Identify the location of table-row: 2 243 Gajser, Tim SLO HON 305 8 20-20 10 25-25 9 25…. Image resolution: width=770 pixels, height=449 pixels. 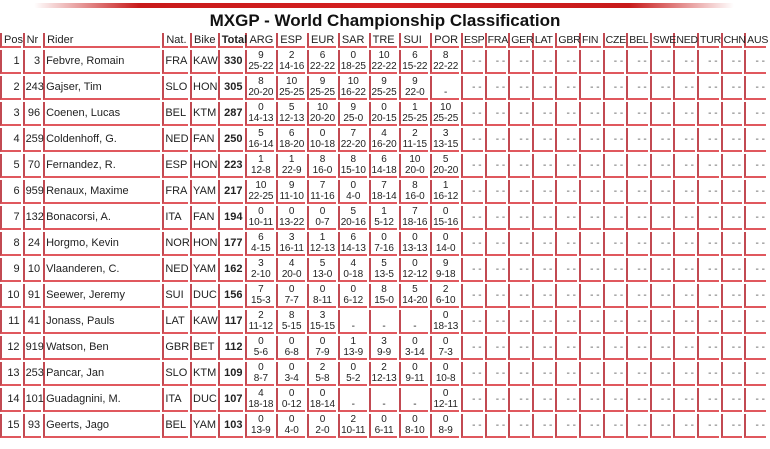
(383, 88).